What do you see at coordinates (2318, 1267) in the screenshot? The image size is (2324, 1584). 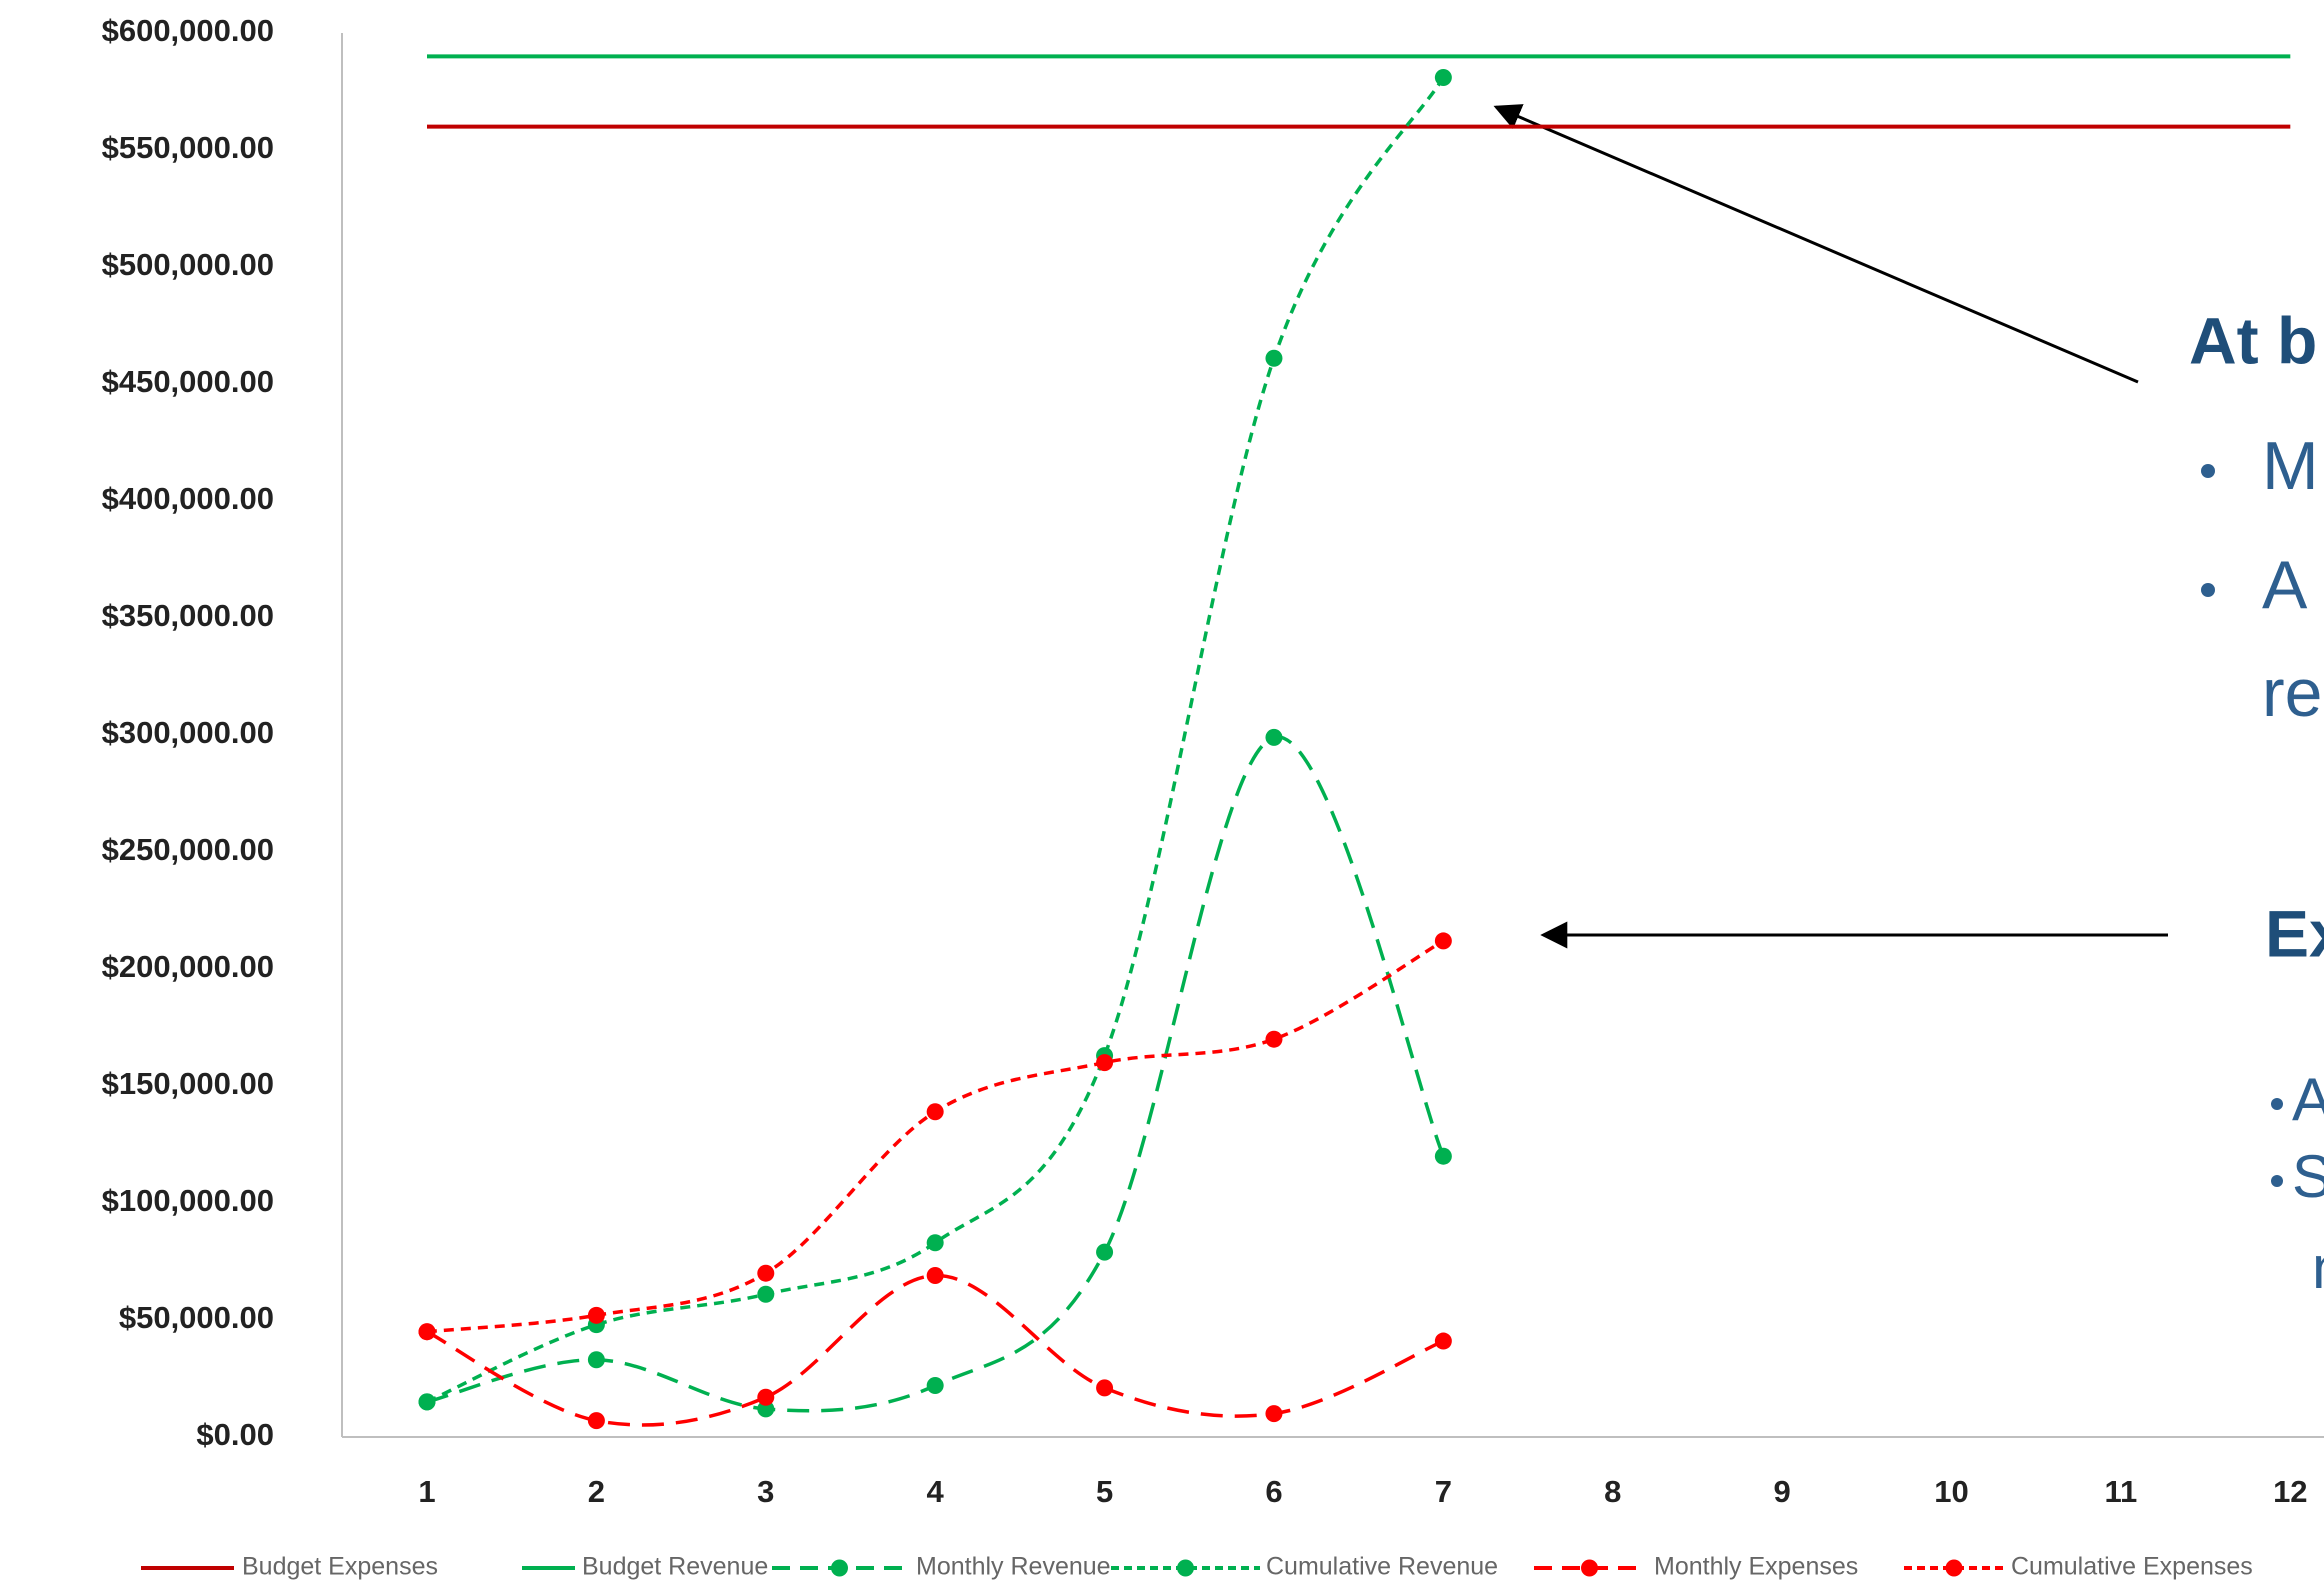 I see `annotation: n` at bounding box center [2318, 1267].